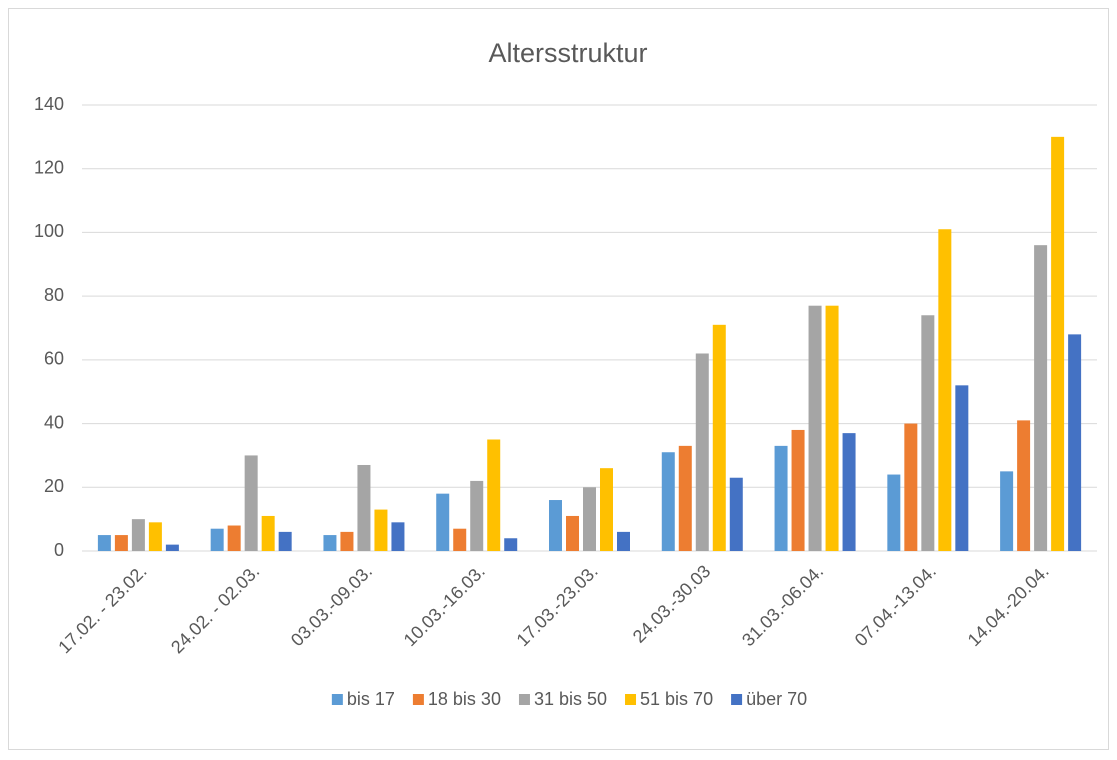 This screenshot has height=760, width=1117. What do you see at coordinates (676, 699) in the screenshot?
I see `legend-label: 51 bis 70` at bounding box center [676, 699].